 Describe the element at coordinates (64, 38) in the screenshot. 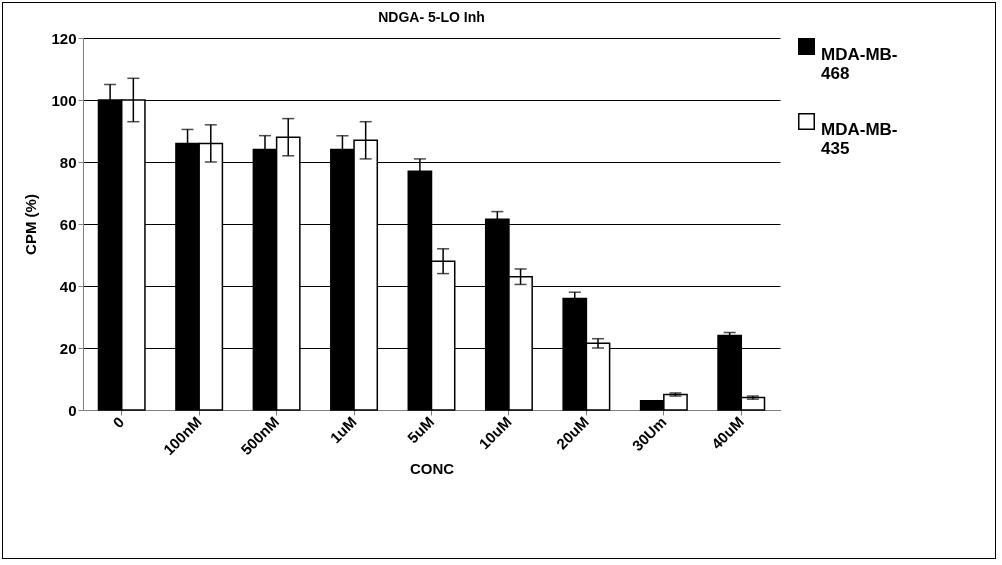

I see `y-tick-label: 120` at that location.